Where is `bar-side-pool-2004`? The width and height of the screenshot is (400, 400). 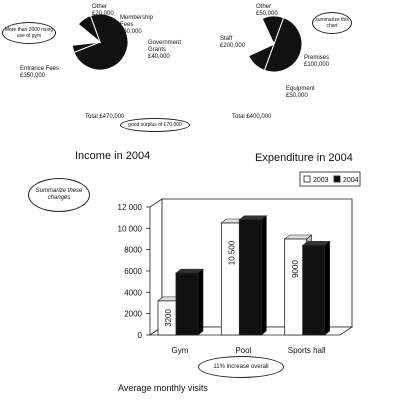 bar-side-pool-2004 is located at coordinates (264, 275).